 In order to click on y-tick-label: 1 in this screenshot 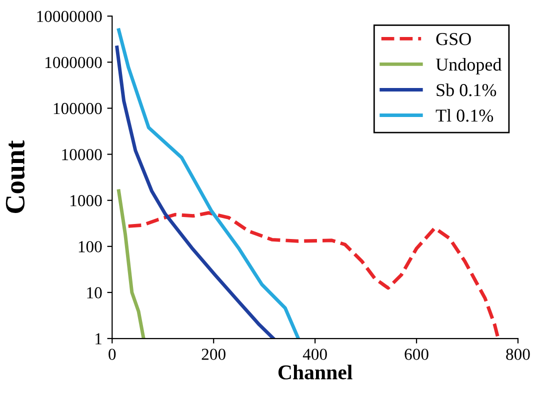, I will do `click(99, 338)`.